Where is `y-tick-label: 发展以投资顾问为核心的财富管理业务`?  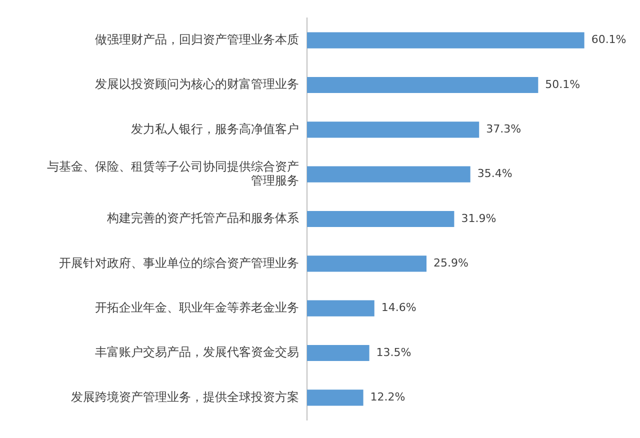
y-tick-label: 发展以投资顾问为核心的财富管理业务 is located at coordinates (197, 84).